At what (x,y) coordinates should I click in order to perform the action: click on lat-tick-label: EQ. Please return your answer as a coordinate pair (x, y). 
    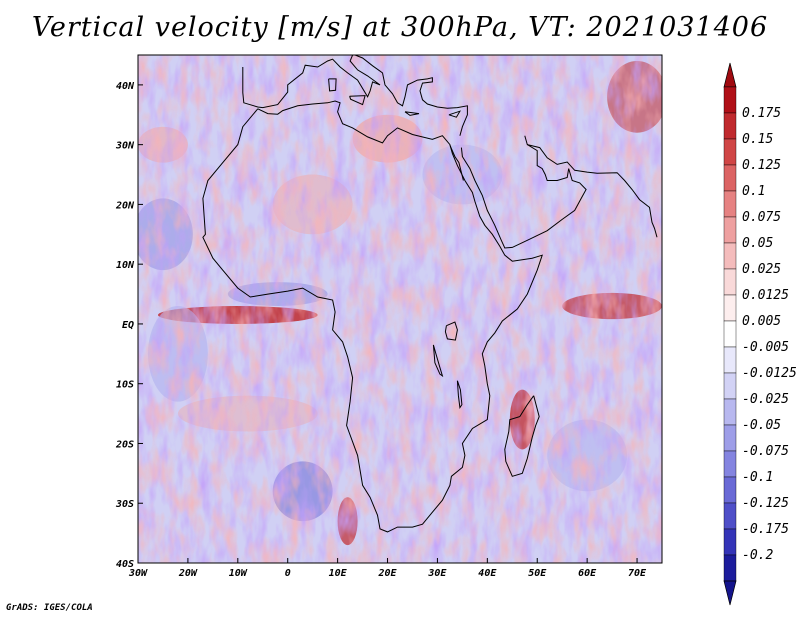
    Looking at the image, I should click on (128, 325).